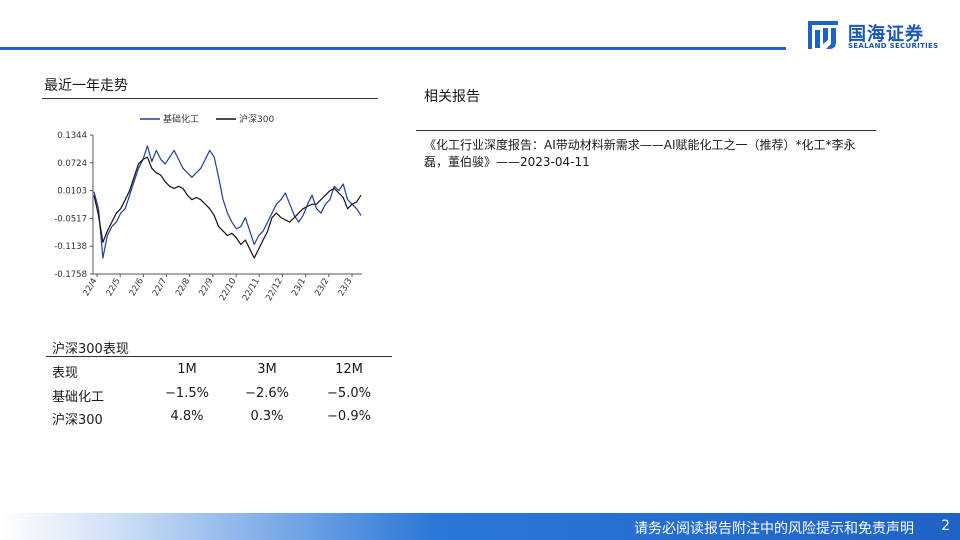 This screenshot has width=960, height=540. Describe the element at coordinates (886, 34) in the screenshot. I see `brand-name-cn: 国海证券` at that location.